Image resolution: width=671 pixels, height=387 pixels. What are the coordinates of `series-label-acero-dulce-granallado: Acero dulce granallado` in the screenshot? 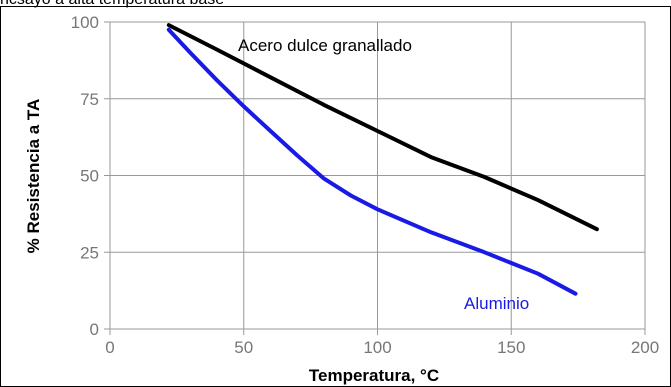 It's located at (325, 45).